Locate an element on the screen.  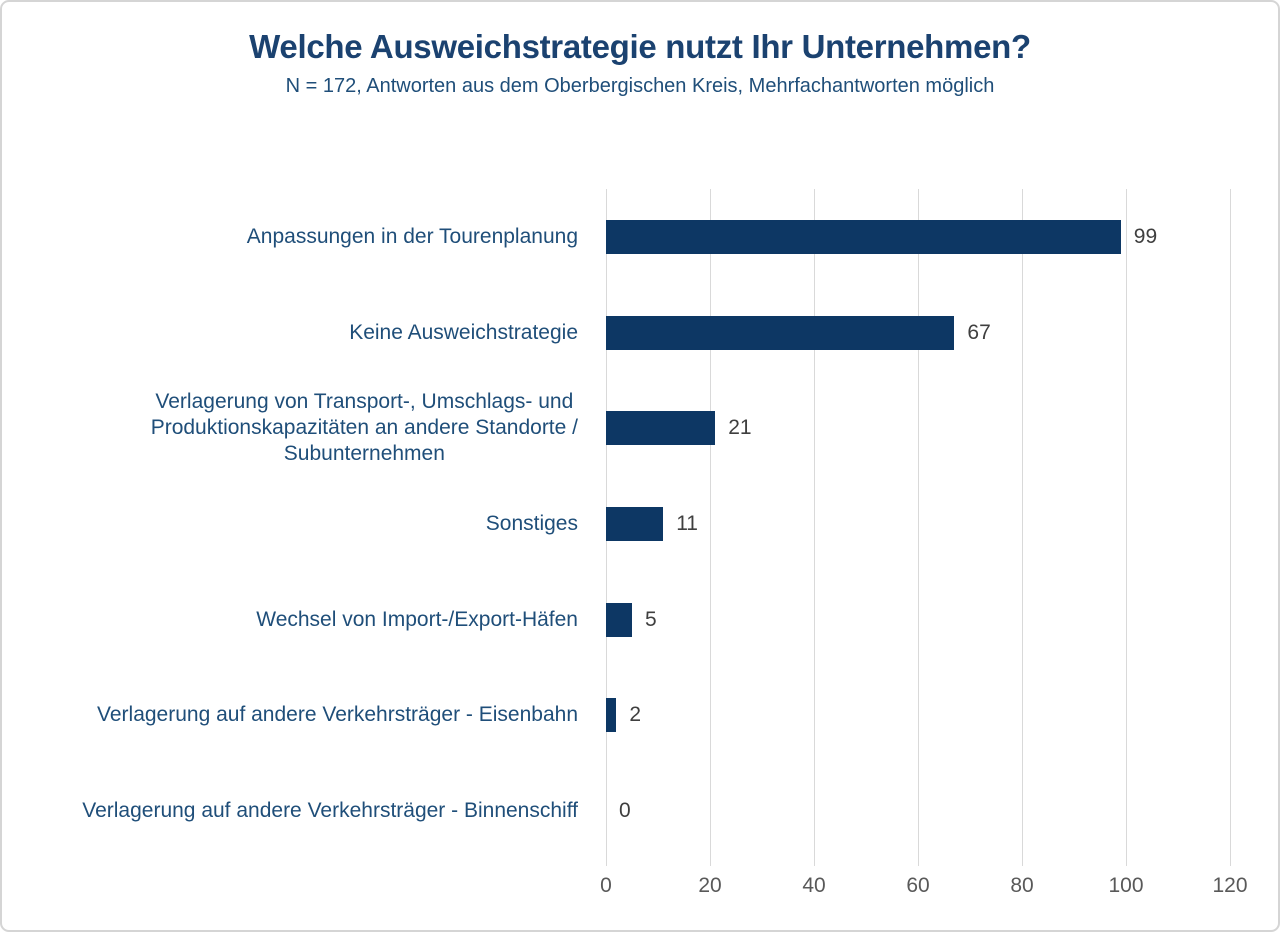
category-label: Wechsel von Import-/Export-Häfen is located at coordinates (417, 619).